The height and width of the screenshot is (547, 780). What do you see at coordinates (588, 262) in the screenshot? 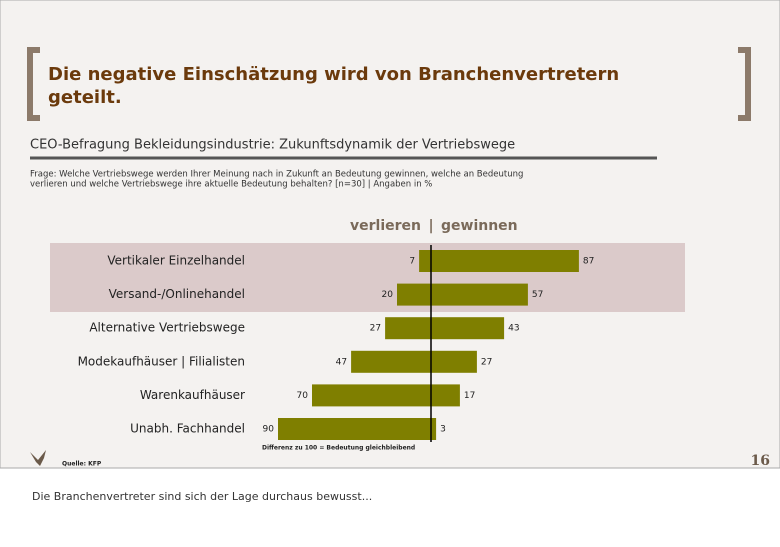
I see `value-label: 87` at bounding box center [588, 262].